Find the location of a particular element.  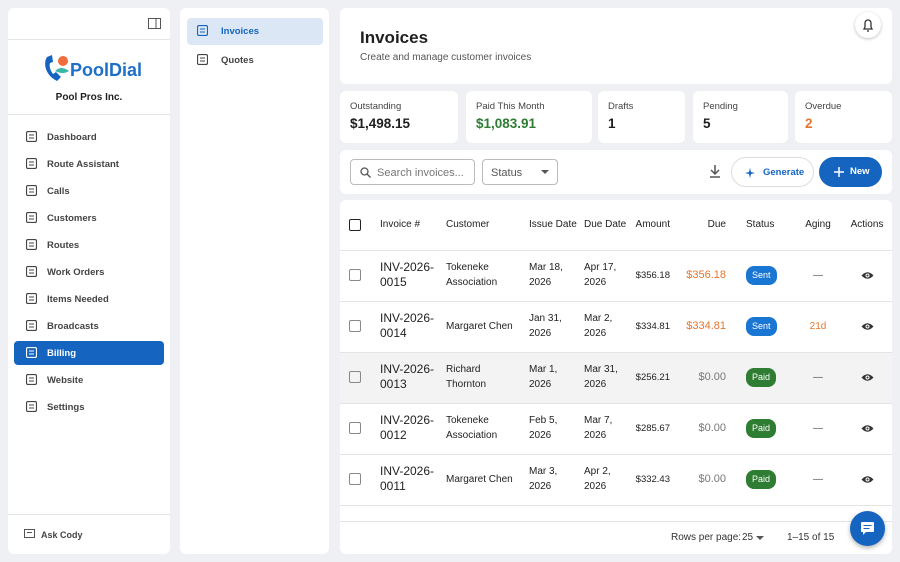

generate-button: Generate is located at coordinates (772, 172).